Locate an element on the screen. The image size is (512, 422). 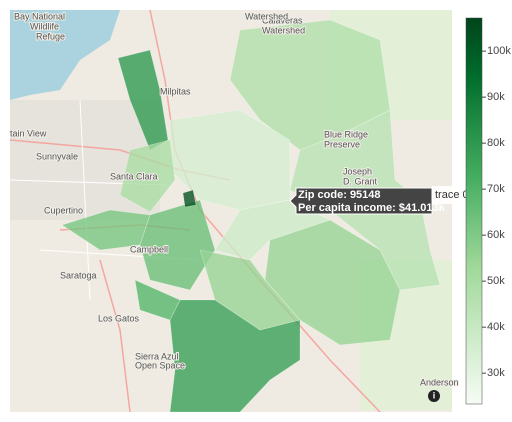
place-label: Milpitas is located at coordinates (175, 91).